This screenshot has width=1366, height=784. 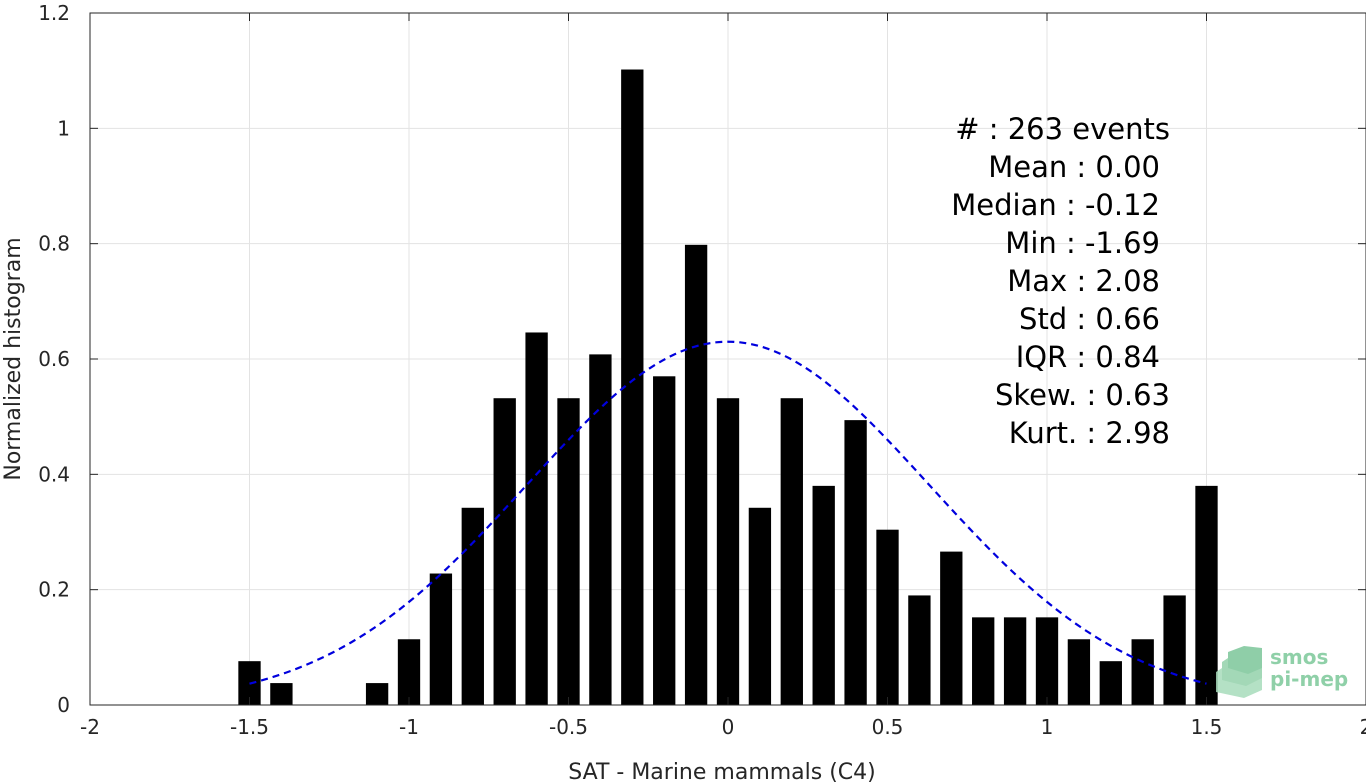 I want to click on y-tick-label: 1, so click(x=63, y=128).